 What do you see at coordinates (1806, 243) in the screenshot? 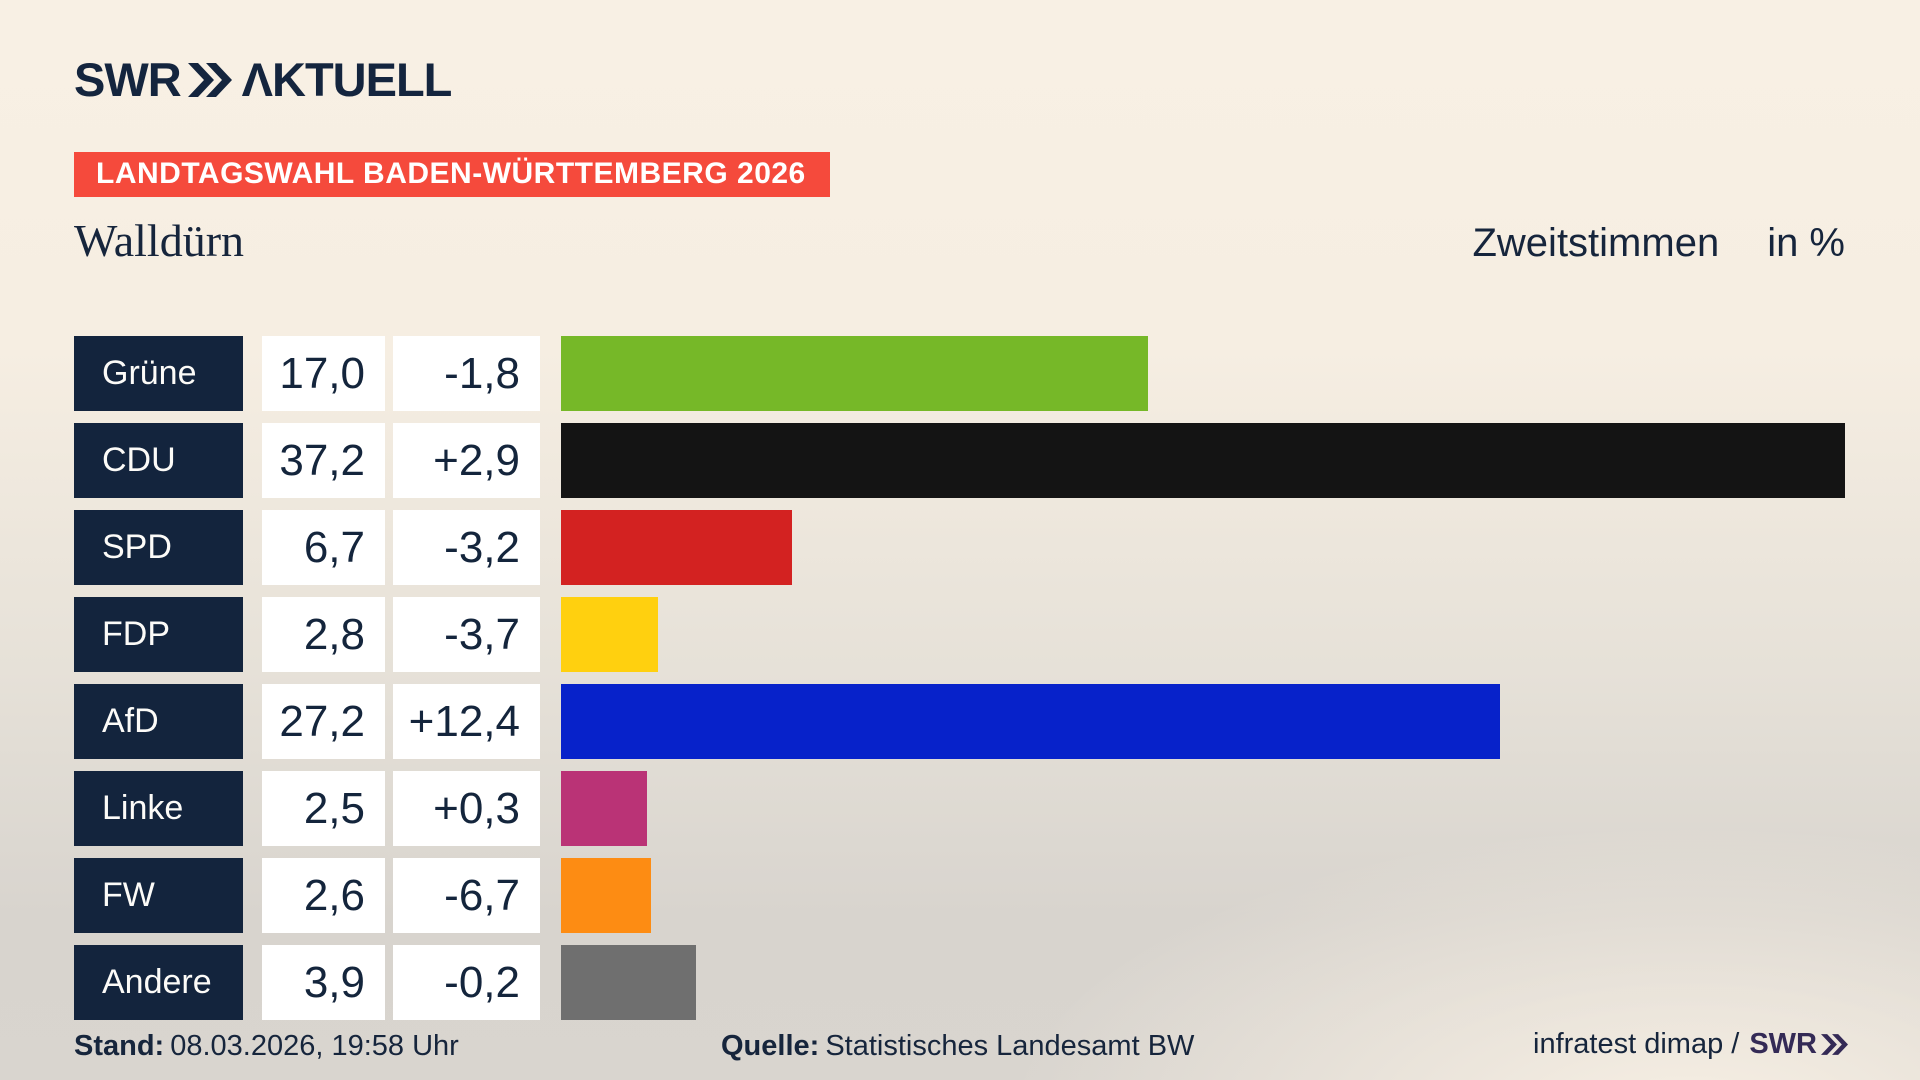
I see `unit-label: in %` at bounding box center [1806, 243].